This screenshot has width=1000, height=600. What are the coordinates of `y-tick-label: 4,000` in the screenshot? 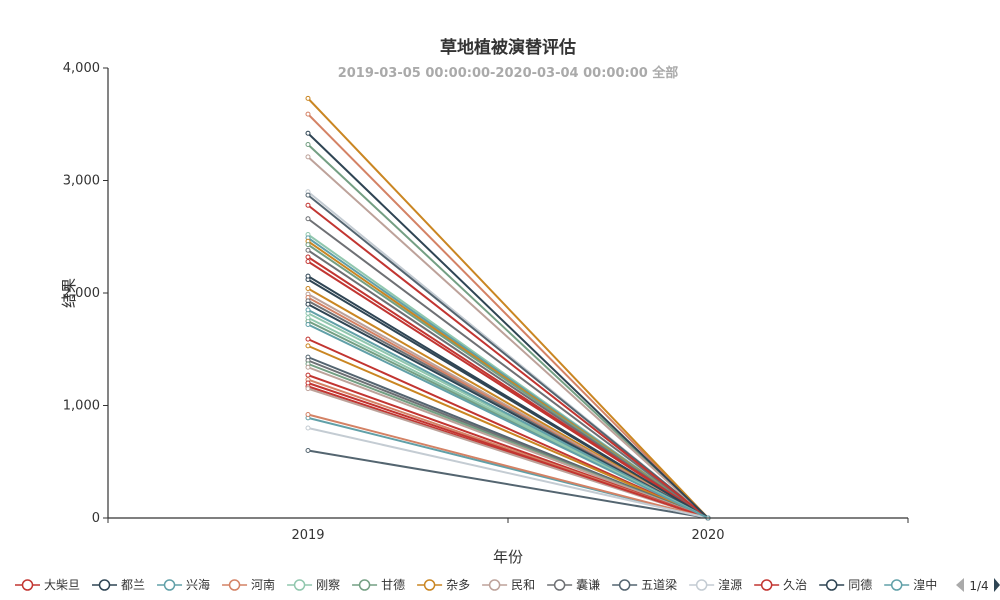 It's located at (81, 68).